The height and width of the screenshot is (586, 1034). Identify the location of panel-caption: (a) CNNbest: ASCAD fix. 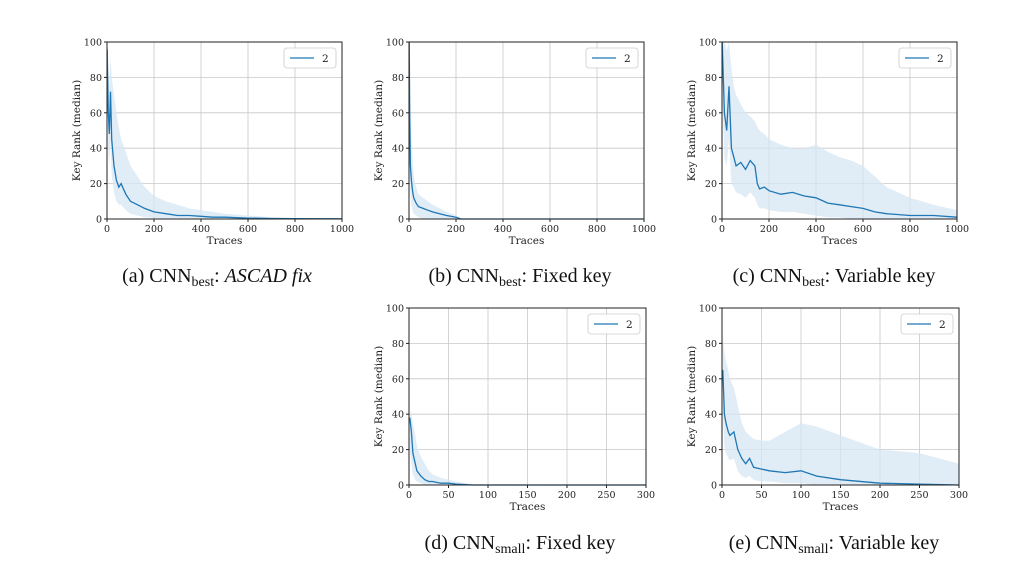
(217, 277).